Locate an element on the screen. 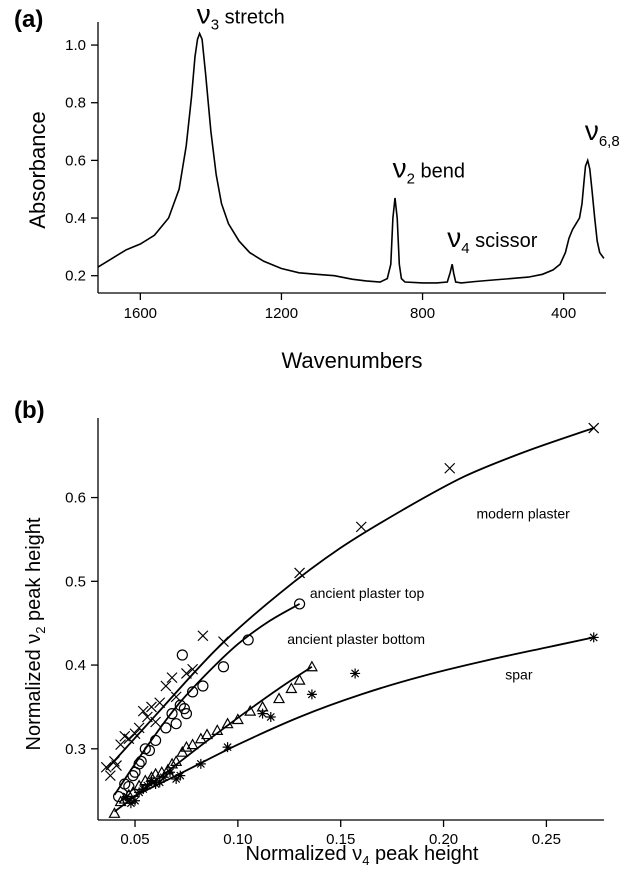 This screenshot has width=628, height=874. y-tick-label-b: 0.3 is located at coordinates (75, 749).